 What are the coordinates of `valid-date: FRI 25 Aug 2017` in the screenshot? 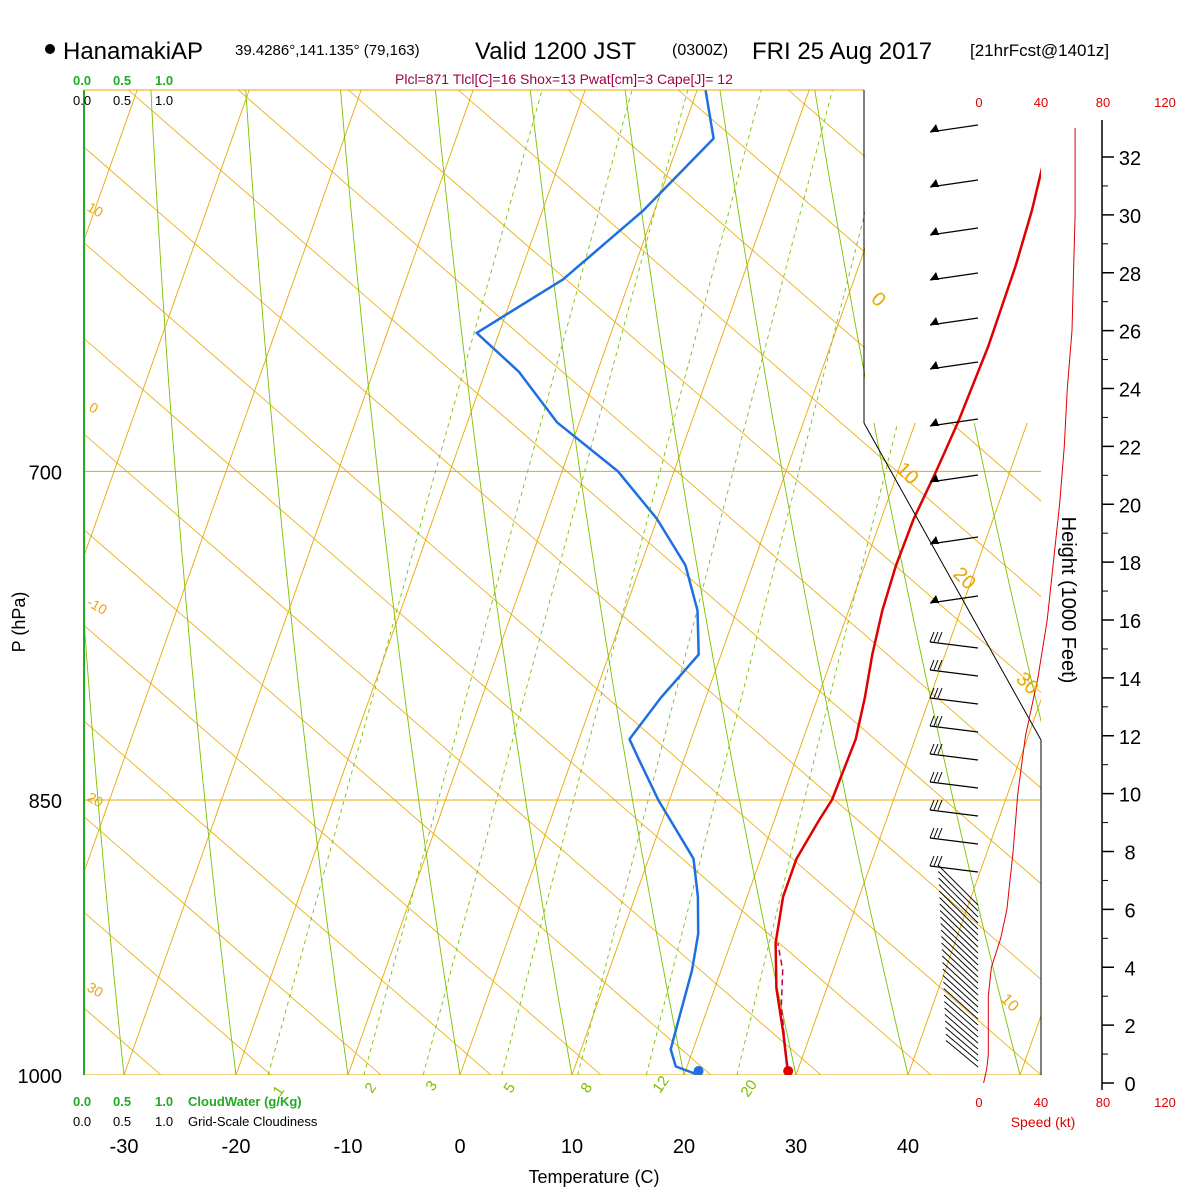 It's located at (842, 51).